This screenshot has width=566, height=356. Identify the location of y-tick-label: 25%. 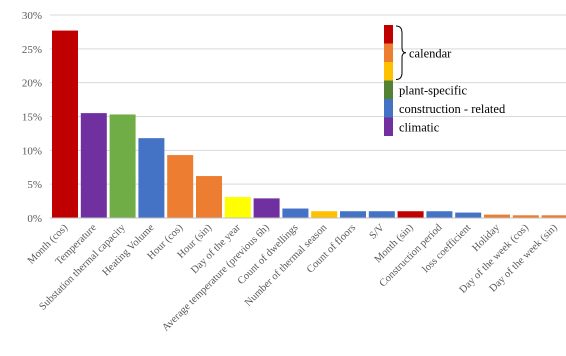
(32, 50).